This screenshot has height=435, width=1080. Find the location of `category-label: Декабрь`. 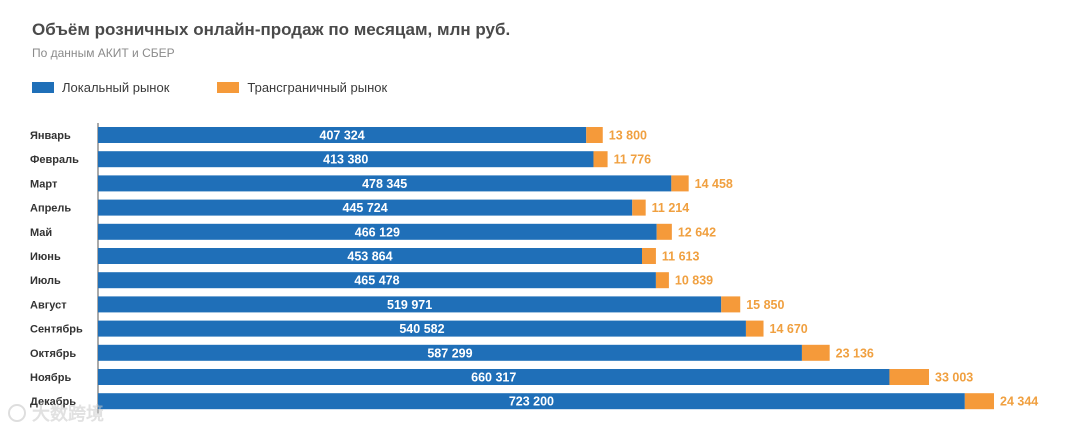

category-label: Декабрь is located at coordinates (53, 402).